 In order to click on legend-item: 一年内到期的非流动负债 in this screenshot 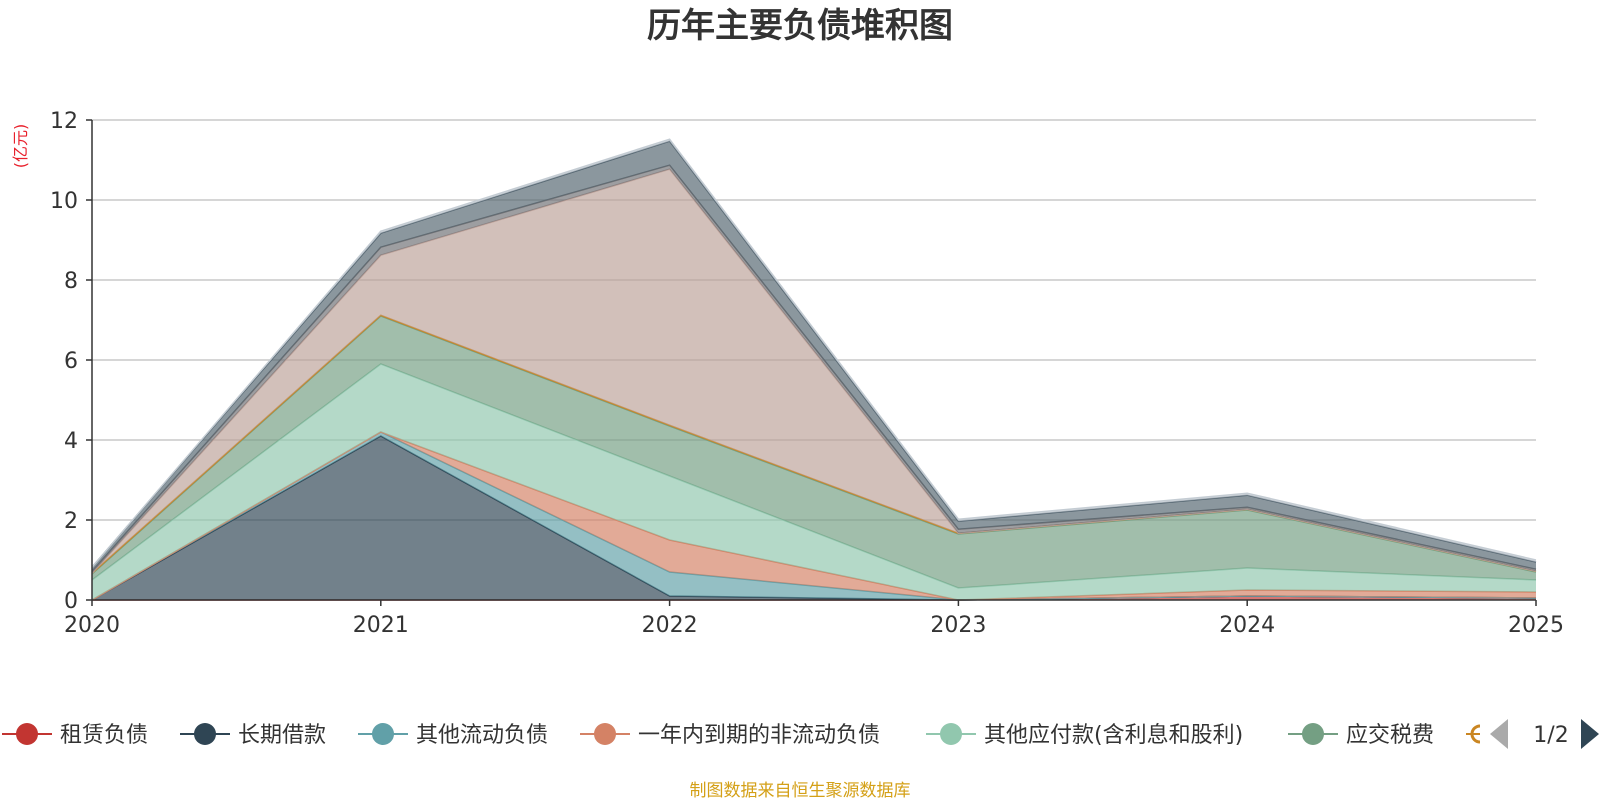, I will do `click(730, 735)`.